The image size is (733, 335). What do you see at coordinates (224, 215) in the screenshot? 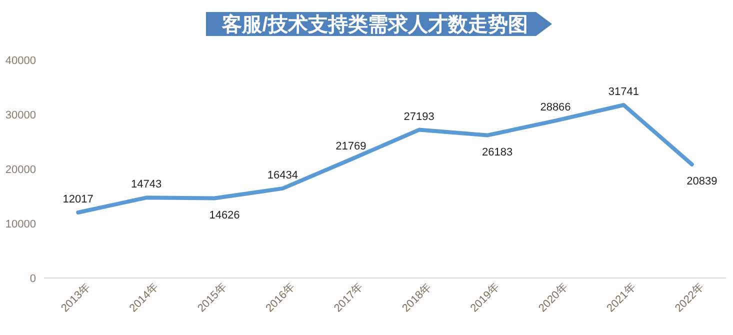
I see `data-label: 14626` at bounding box center [224, 215].